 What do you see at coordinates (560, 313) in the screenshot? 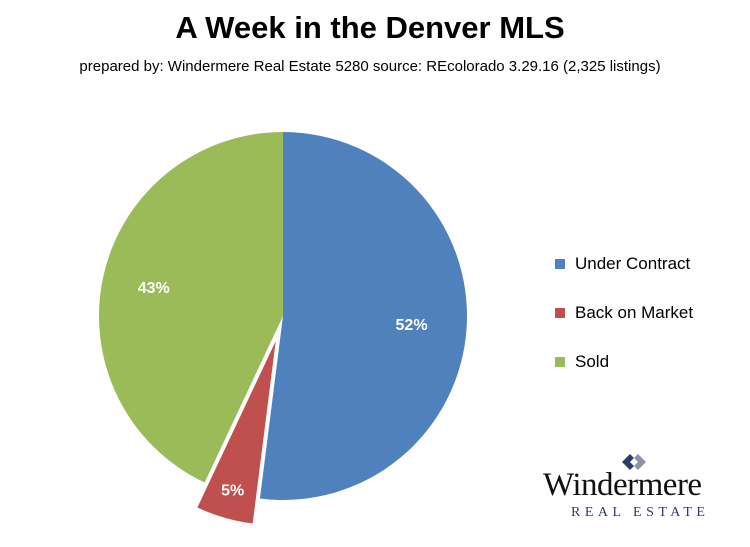
I see `legend-swatch-back-on-market` at bounding box center [560, 313].